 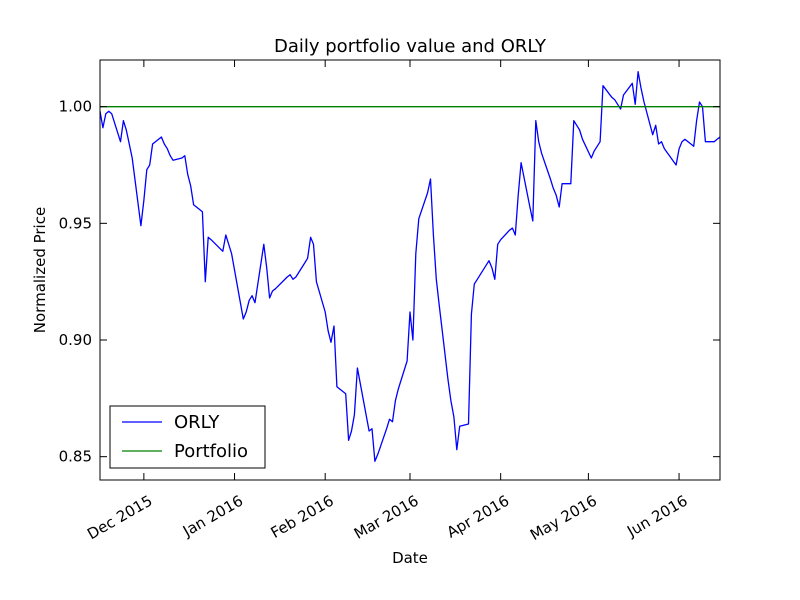 I want to click on y-tick-label: 0.85, so click(x=75, y=457).